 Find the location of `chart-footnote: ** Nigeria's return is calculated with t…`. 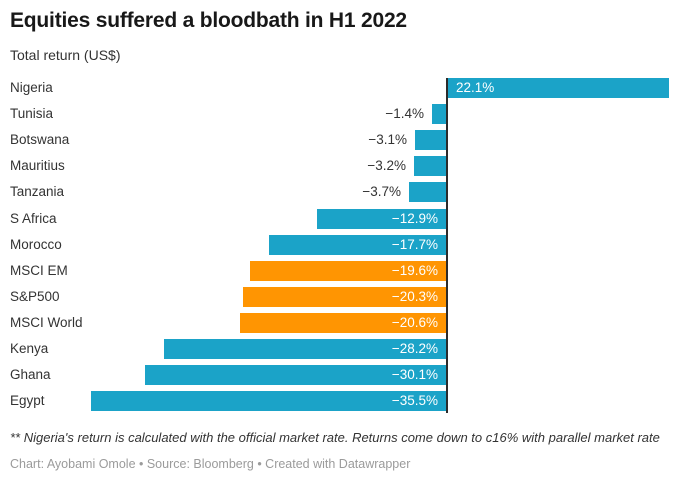

chart-footnote: ** Nigeria's return is calculated with t… is located at coordinates (335, 437).